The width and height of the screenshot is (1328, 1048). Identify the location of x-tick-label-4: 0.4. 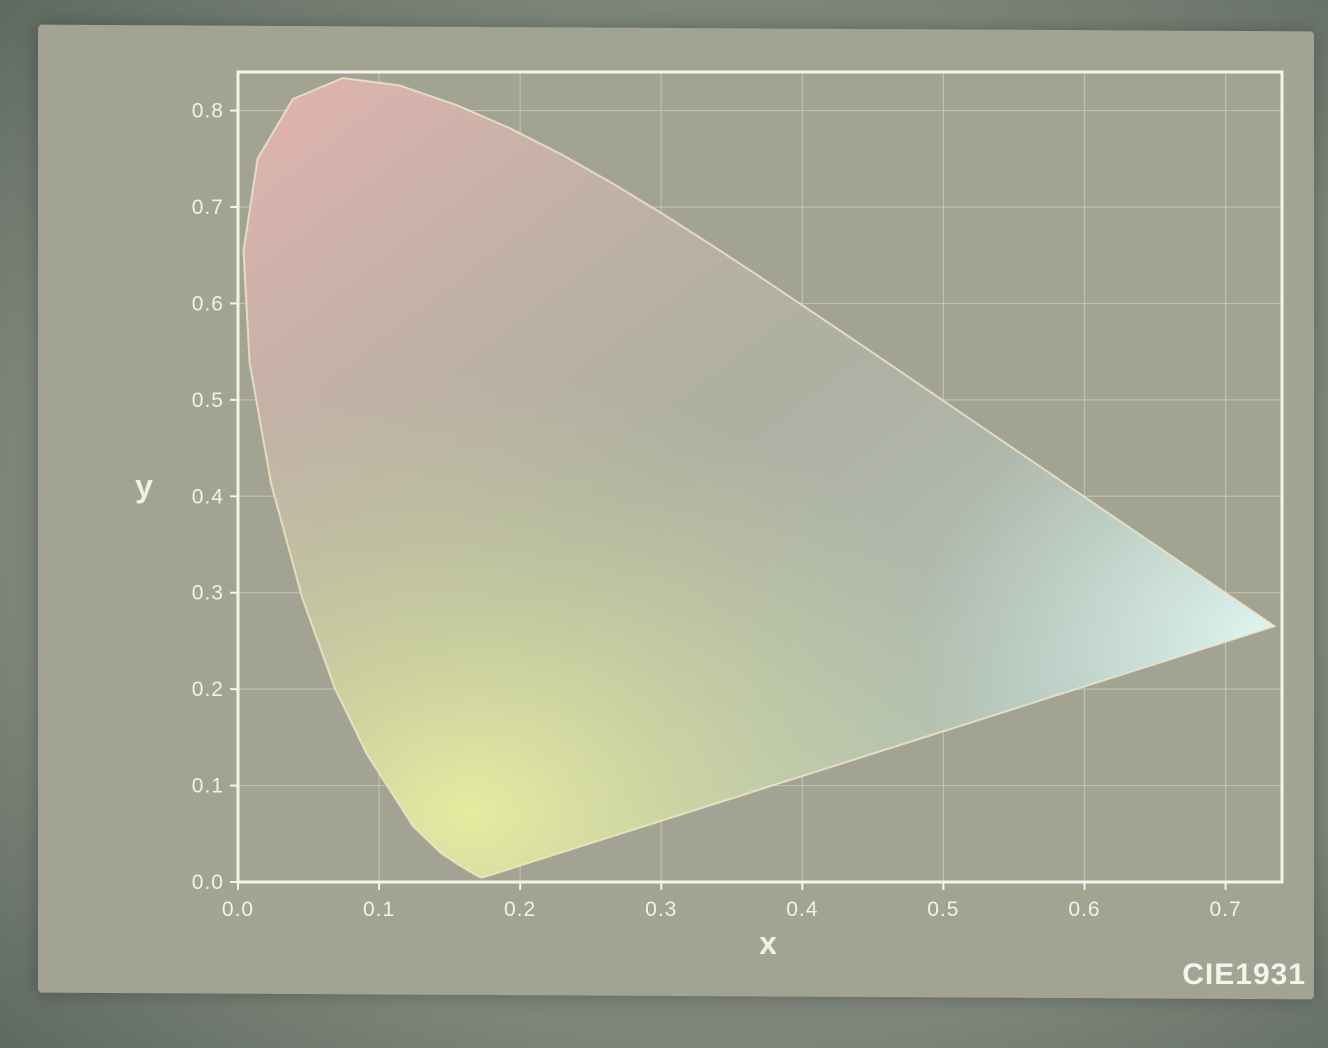
(802, 909).